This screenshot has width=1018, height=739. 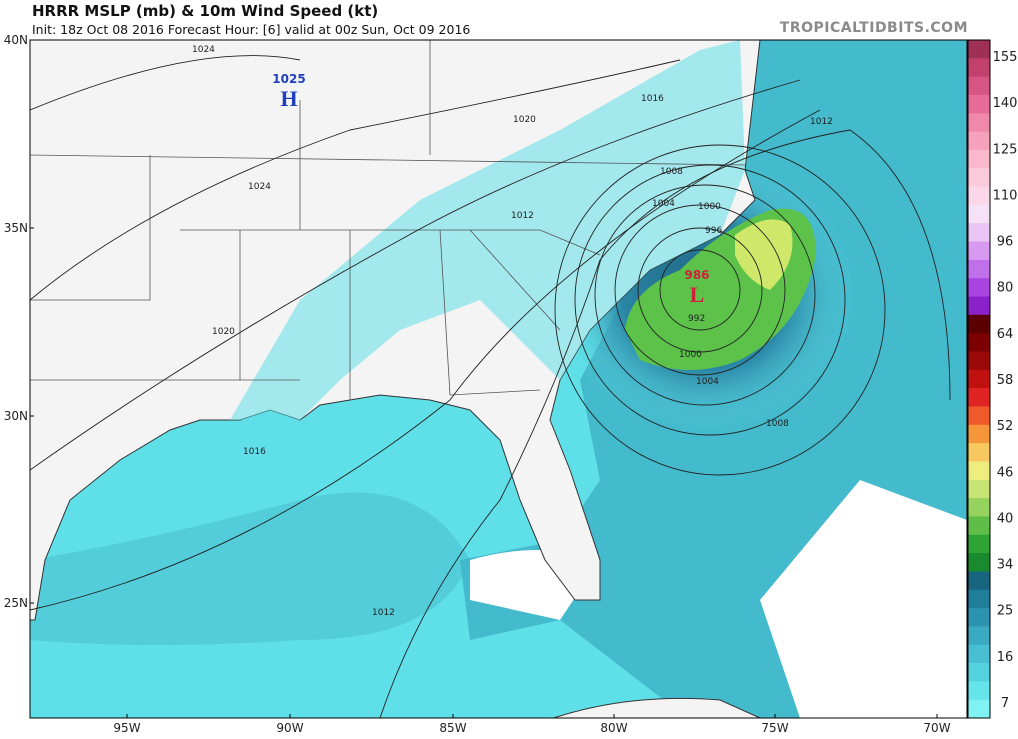 What do you see at coordinates (1005, 518) in the screenshot?
I see `colorbar-label: 40` at bounding box center [1005, 518].